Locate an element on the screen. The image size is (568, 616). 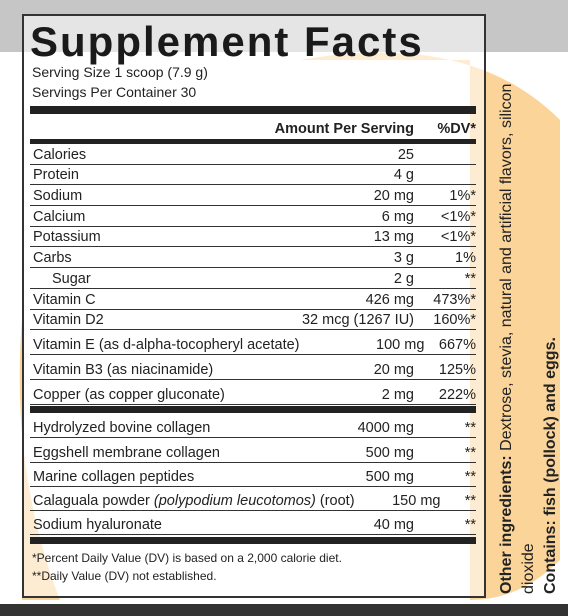
amount: 100 mg is located at coordinates (400, 345).